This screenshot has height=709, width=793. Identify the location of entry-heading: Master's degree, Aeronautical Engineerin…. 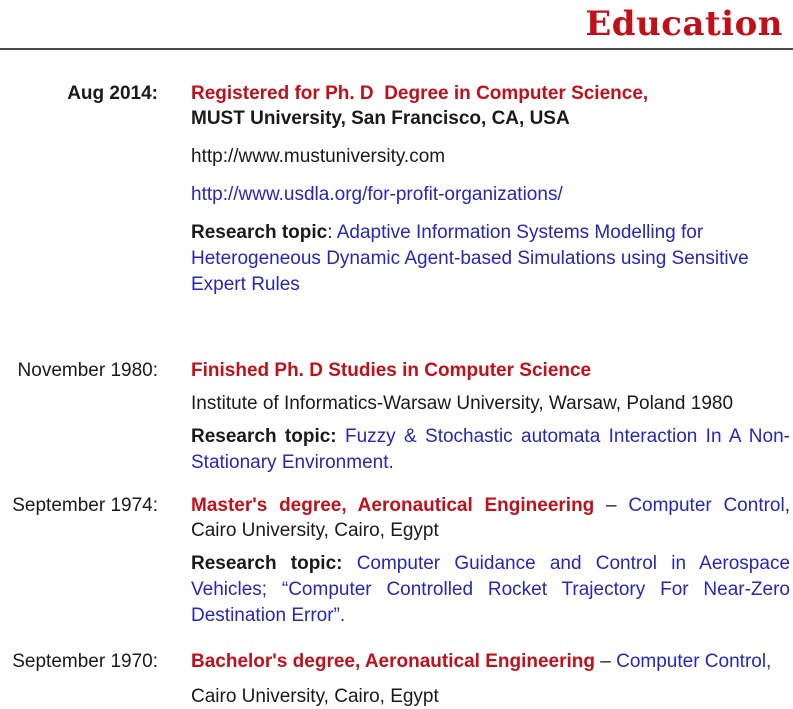
(490, 518).